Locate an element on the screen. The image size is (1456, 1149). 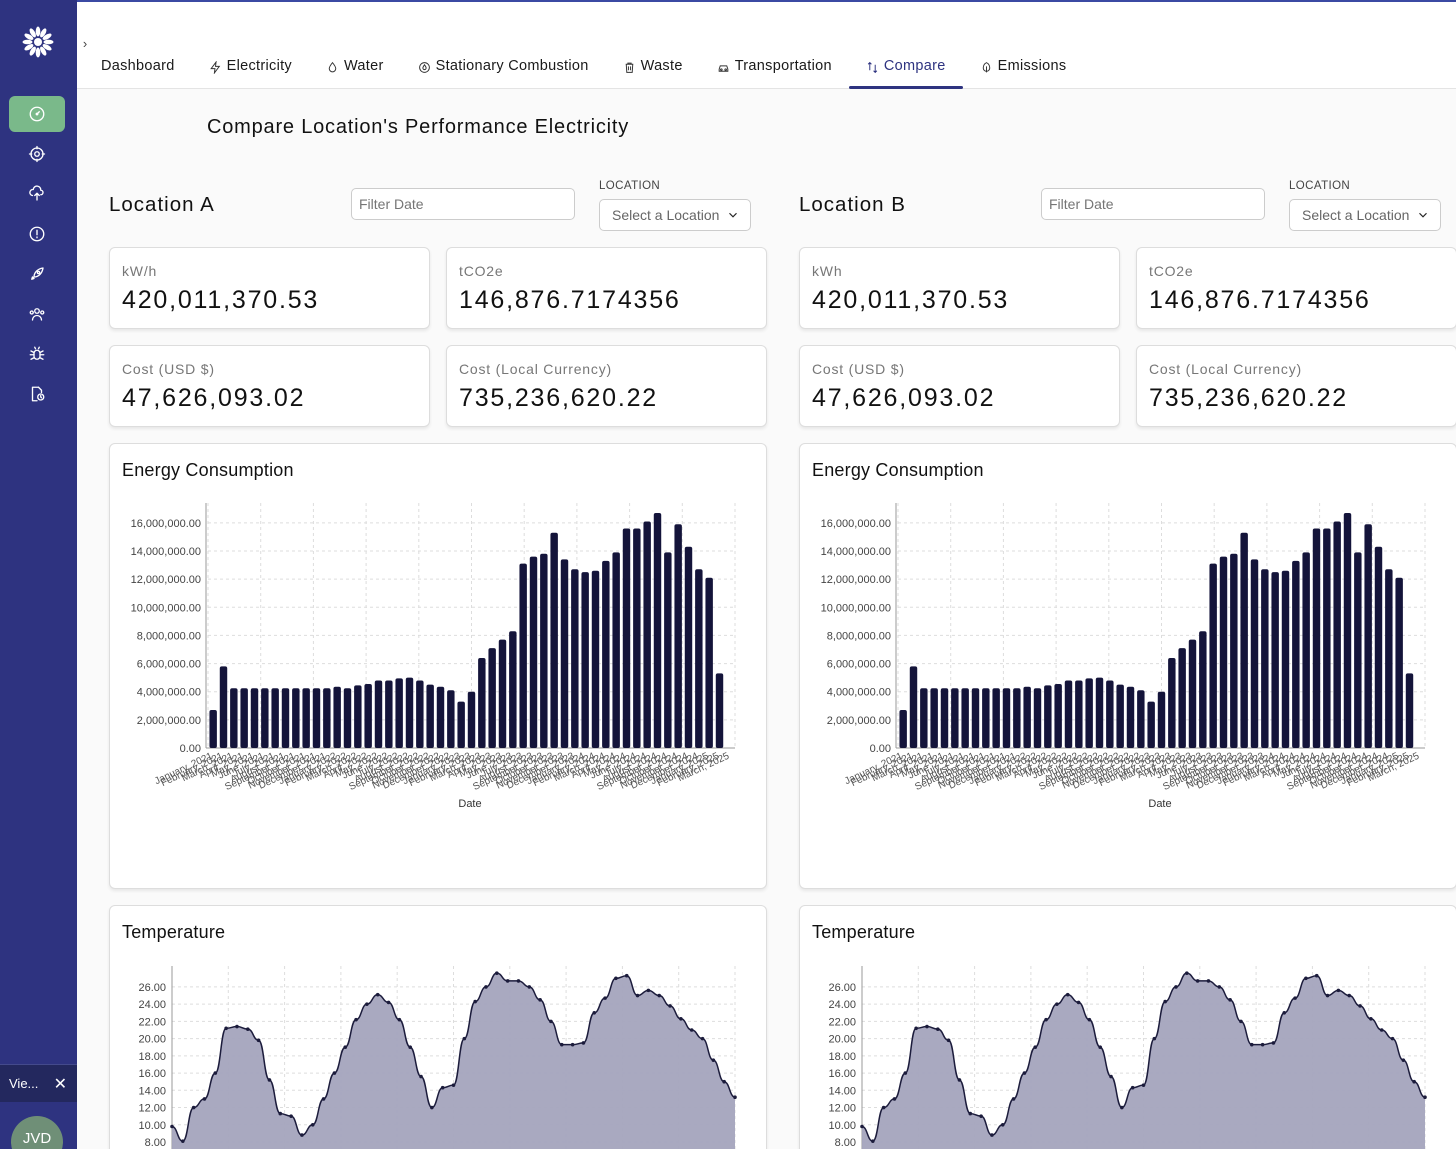
location-select: Select a Location is located at coordinates (675, 215).